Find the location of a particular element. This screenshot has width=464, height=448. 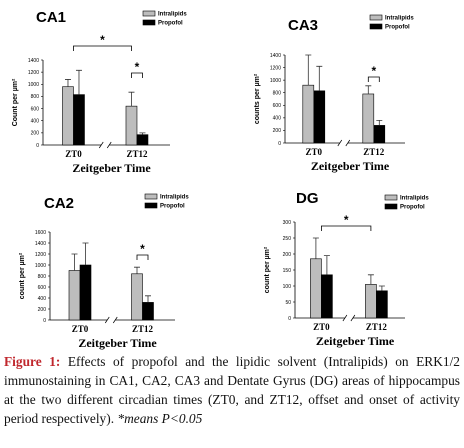

y-axis-label: Count per µm² is located at coordinates (15, 102).